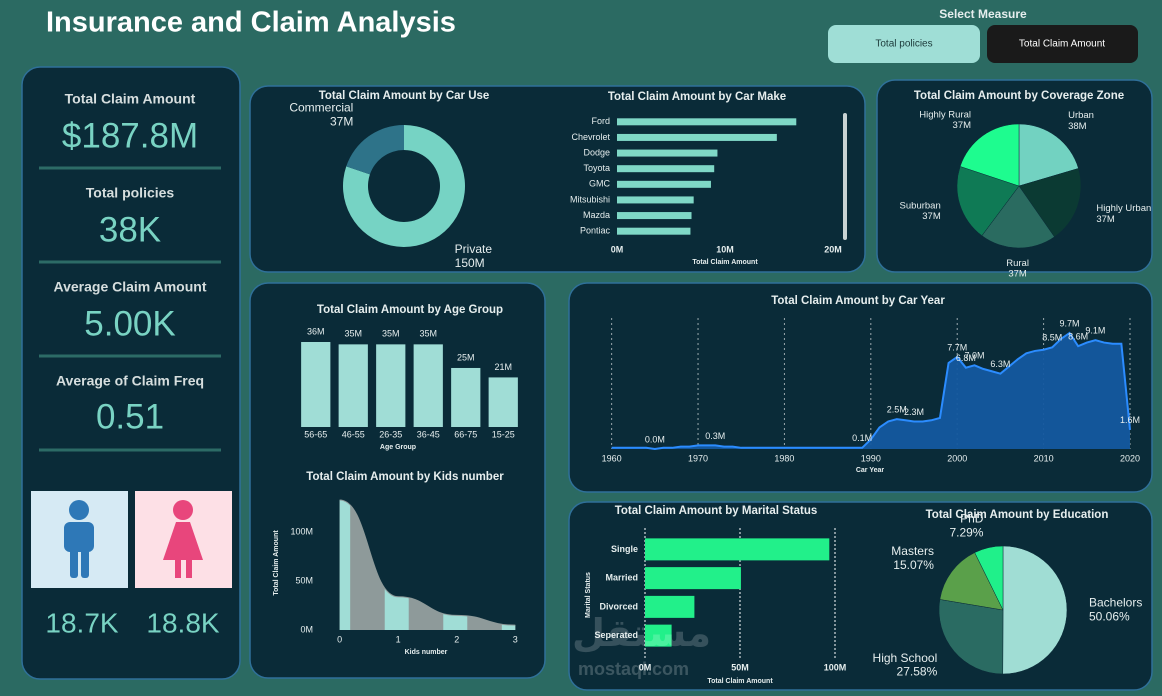 This screenshot has width=1162, height=696. I want to click on button-text: Total Claim Amount, so click(1062, 44).